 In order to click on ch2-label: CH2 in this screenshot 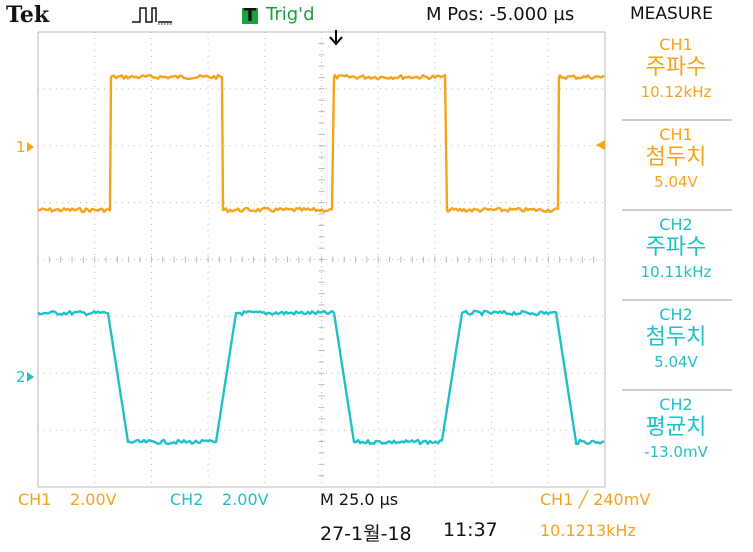, I will do `click(187, 499)`.